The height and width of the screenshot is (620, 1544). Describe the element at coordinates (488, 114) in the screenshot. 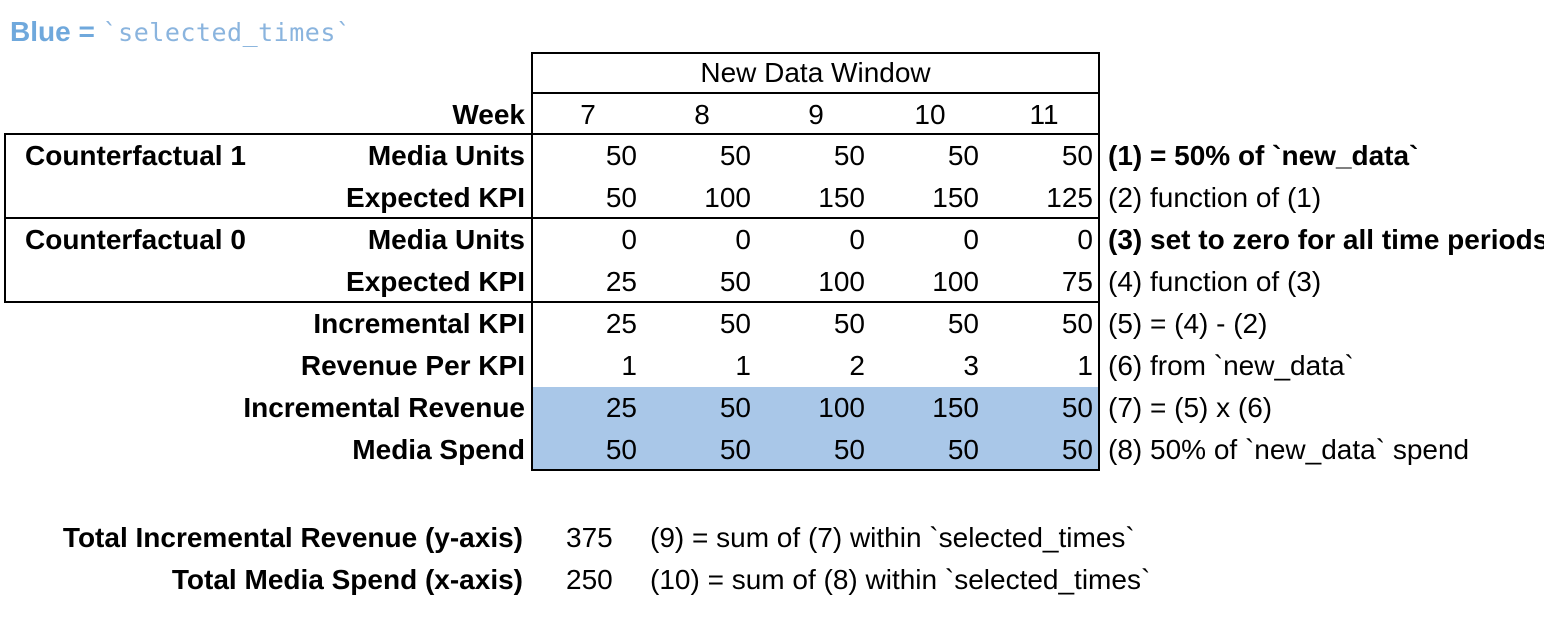

I see `week-label: Week` at that location.